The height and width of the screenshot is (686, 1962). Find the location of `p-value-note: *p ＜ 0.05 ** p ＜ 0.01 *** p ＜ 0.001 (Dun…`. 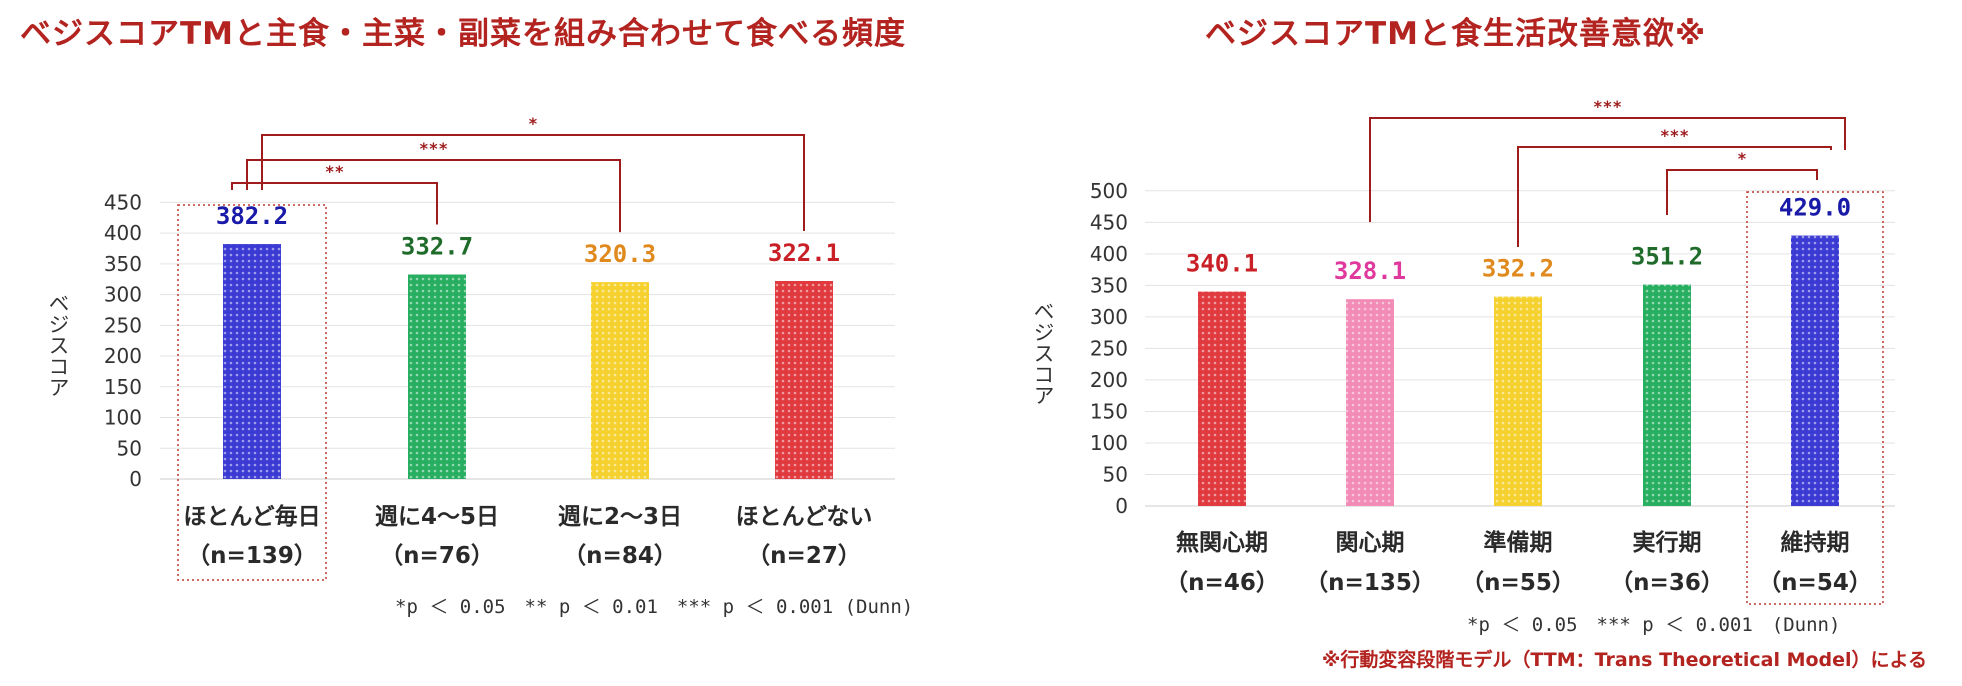

p-value-note: *p ＜ 0.05 ** p ＜ 0.01 *** p ＜ 0.001 (Dun… is located at coordinates (654, 607).